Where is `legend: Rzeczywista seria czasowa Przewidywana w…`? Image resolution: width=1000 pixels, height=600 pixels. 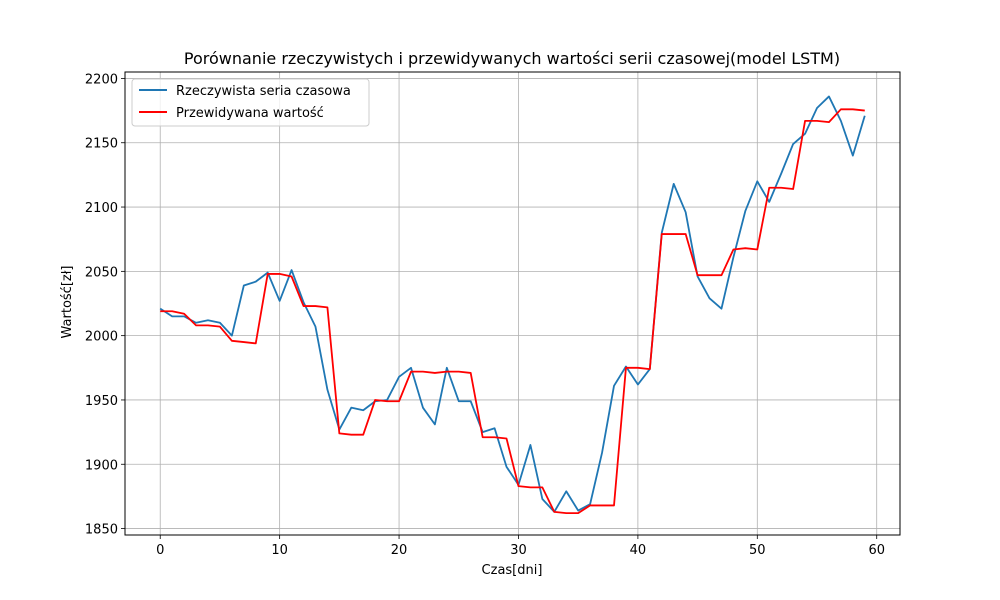
legend: Rzeczywista seria czasowa Przewidywana w… is located at coordinates (250, 102).